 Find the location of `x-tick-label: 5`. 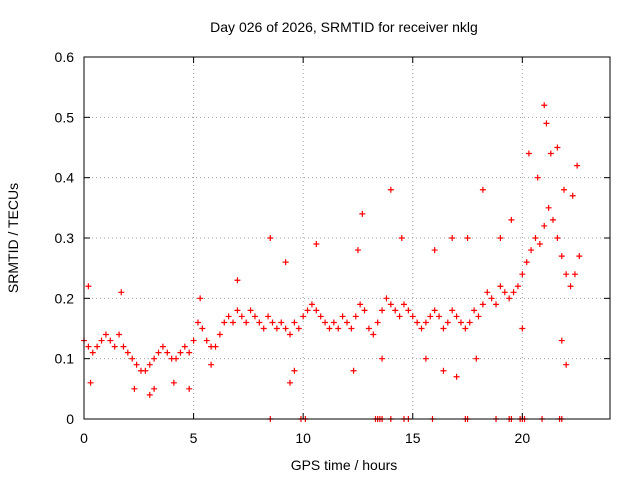

x-tick-label: 5 is located at coordinates (194, 438).